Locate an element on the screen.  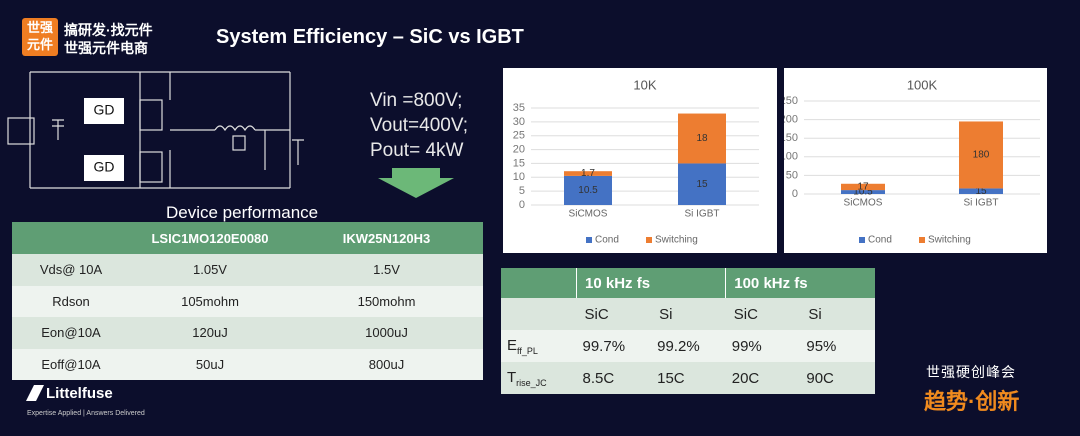
event: 世强硬创峰会 is located at coordinates (971, 372).